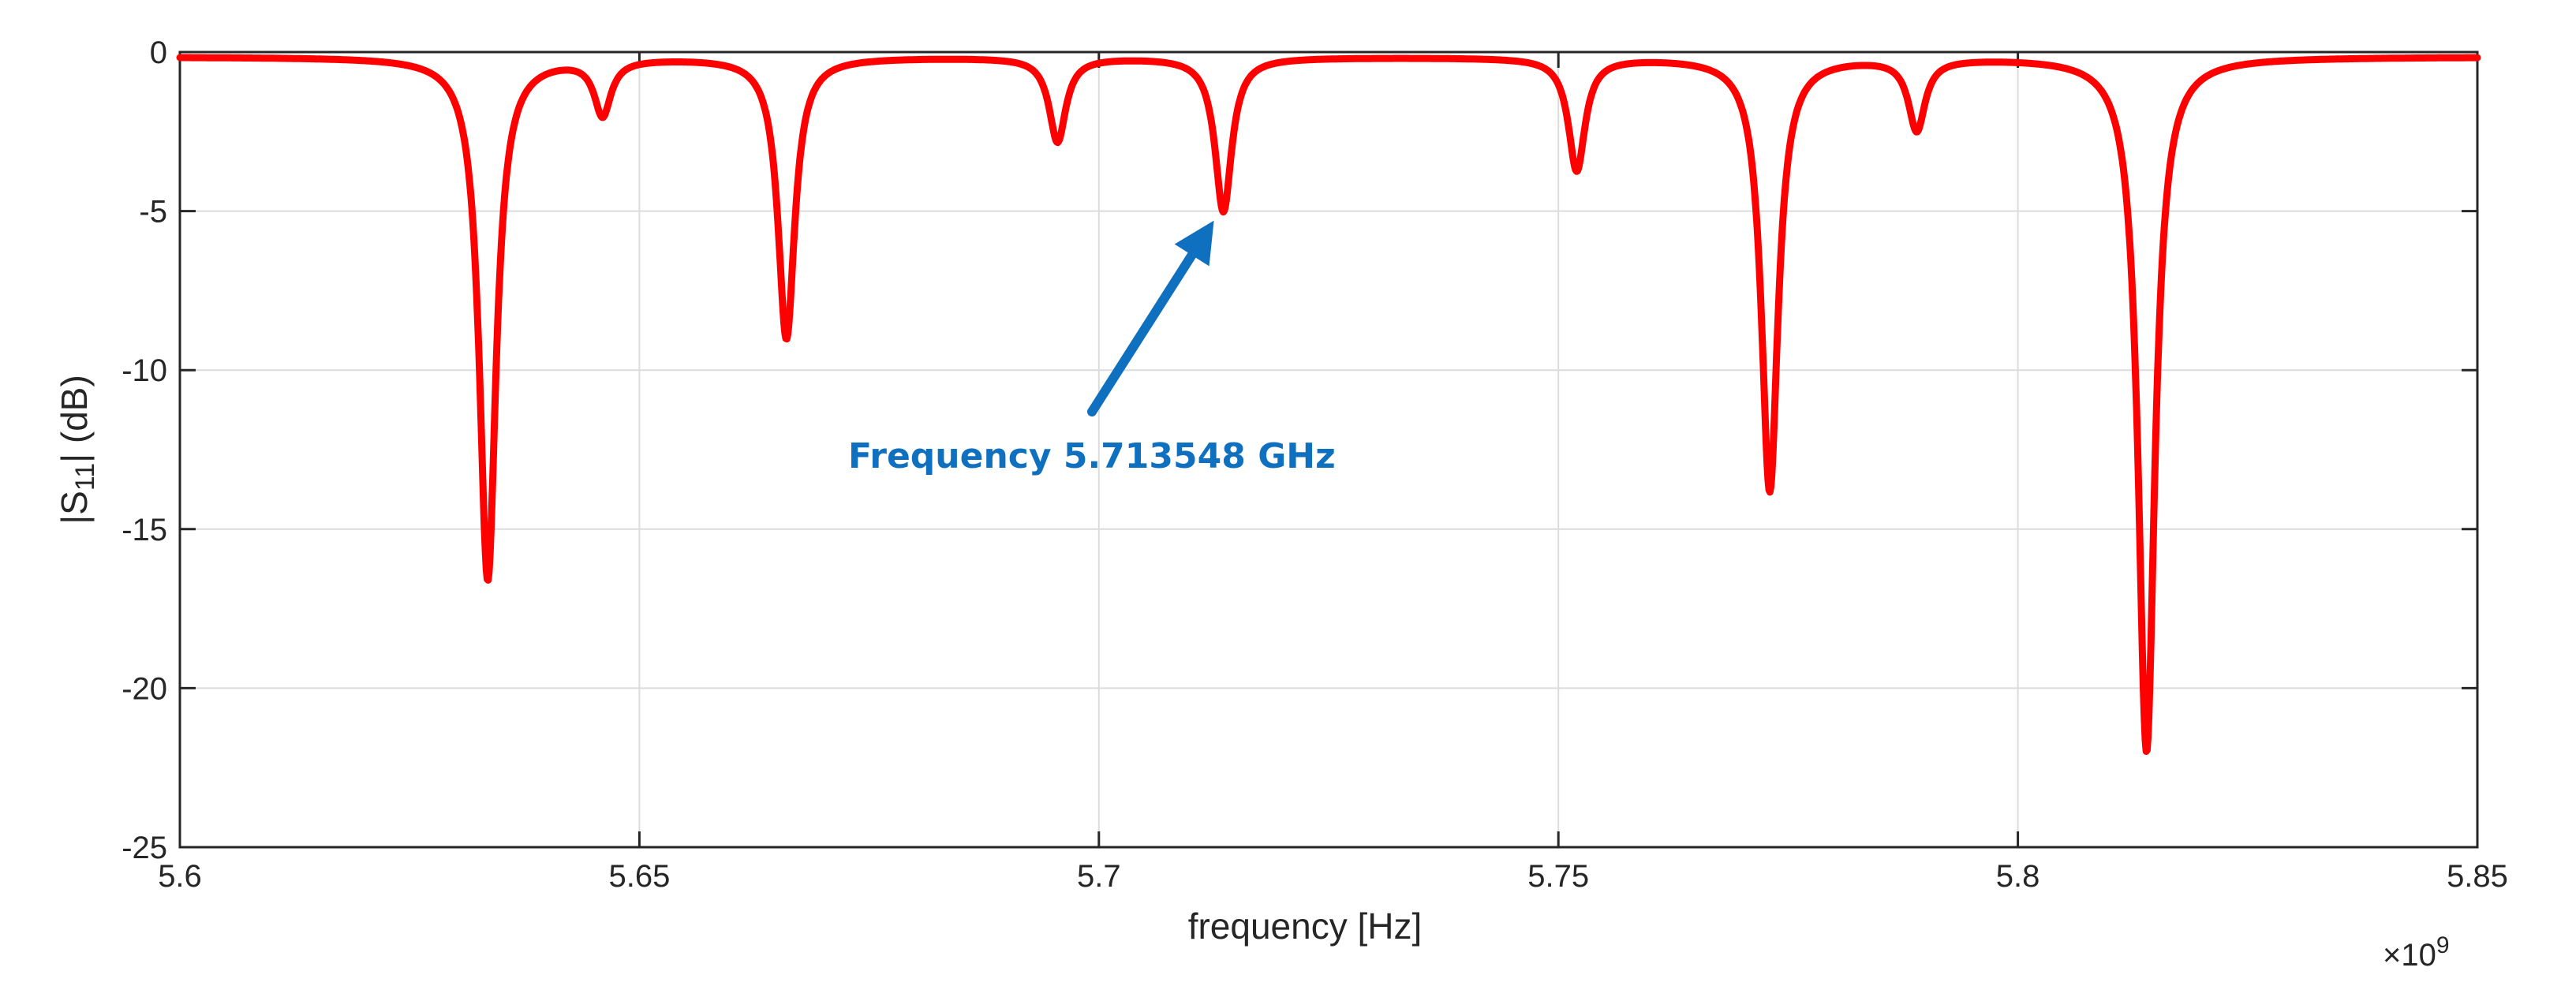  What do you see at coordinates (74, 419) in the screenshot?
I see `y-axis-label-tail: | (dB)` at bounding box center [74, 419].